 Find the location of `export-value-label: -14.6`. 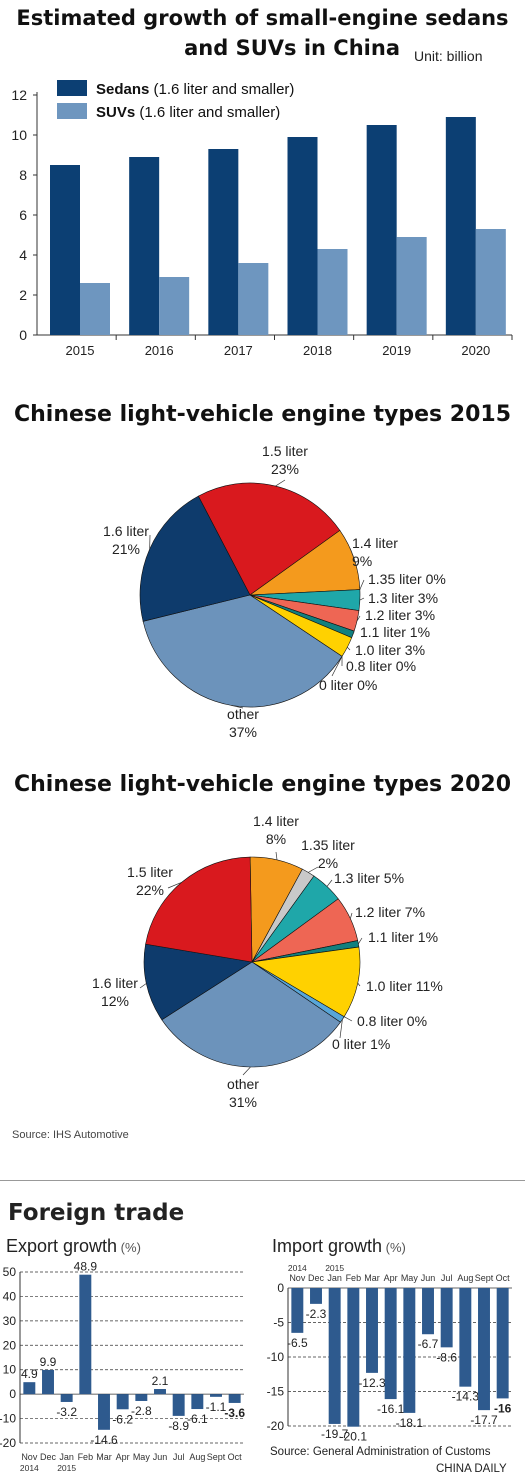

export-value-label: -14.6 is located at coordinates (104, 1440).